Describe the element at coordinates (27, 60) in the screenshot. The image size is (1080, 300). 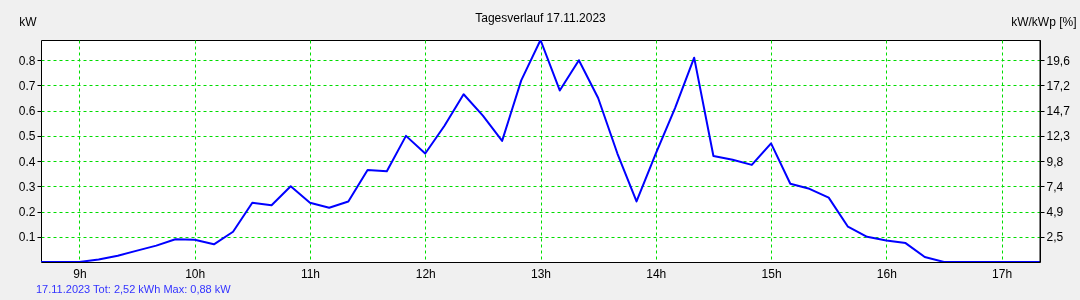
I see `y-tick-label: 0.8` at that location.